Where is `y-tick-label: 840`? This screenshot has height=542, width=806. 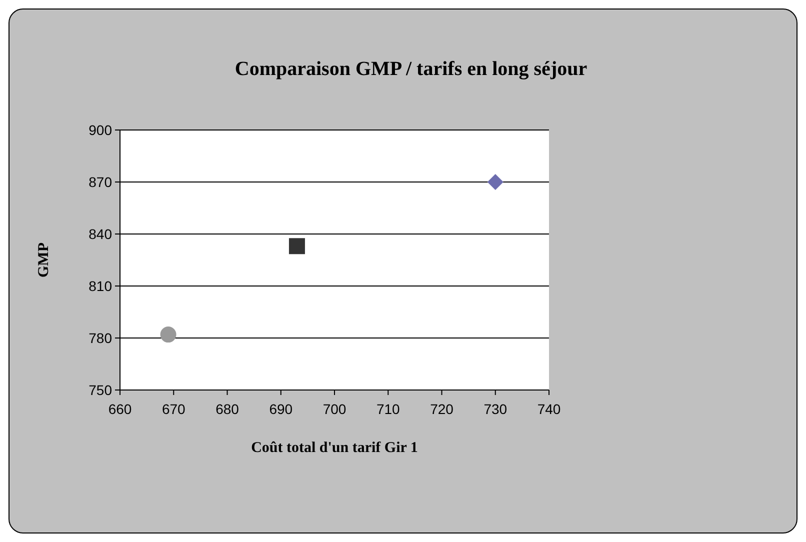 y-tick-label: 840 is located at coordinates (100, 234).